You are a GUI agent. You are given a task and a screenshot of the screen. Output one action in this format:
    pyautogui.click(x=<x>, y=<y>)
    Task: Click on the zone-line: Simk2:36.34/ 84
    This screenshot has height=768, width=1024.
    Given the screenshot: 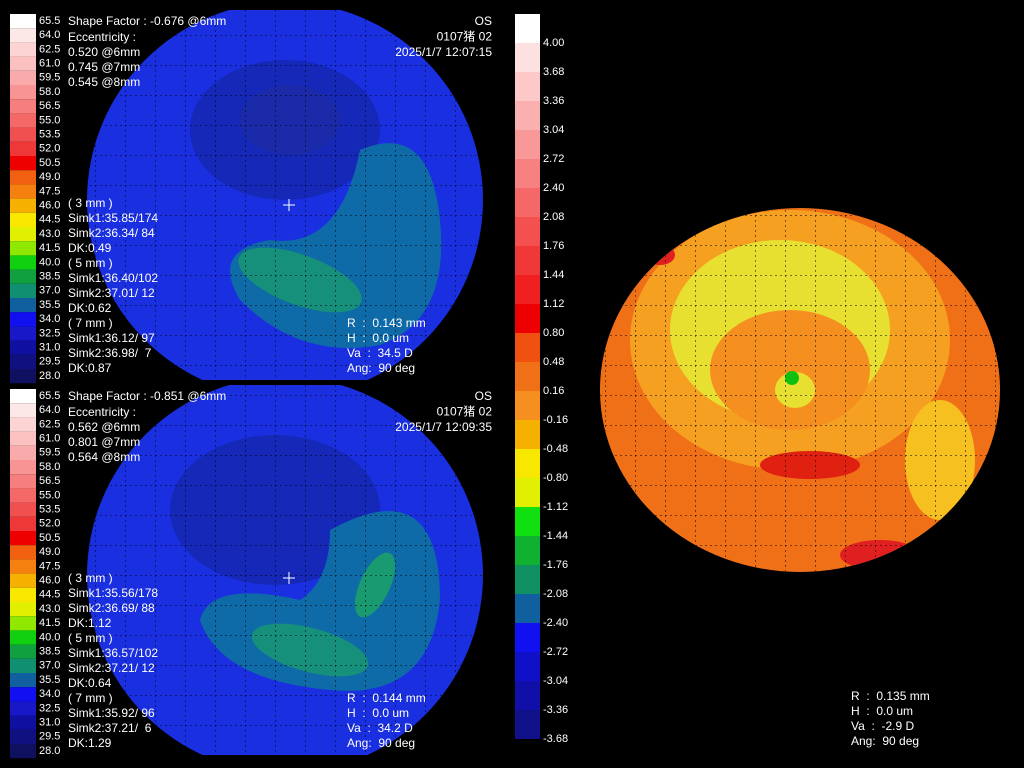 What is the action you would take?
    pyautogui.click(x=111, y=233)
    